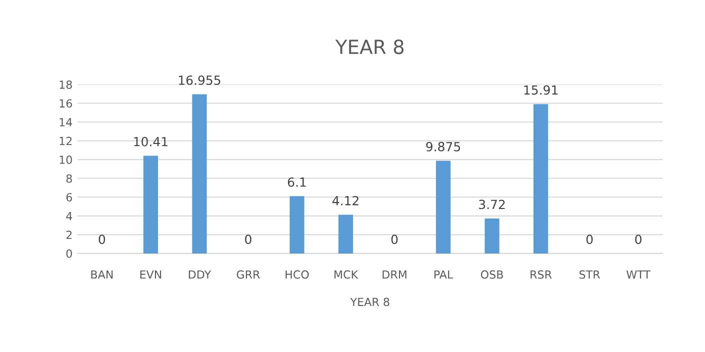 The image size is (705, 352). I want to click on data-label: 6.1, so click(297, 182).